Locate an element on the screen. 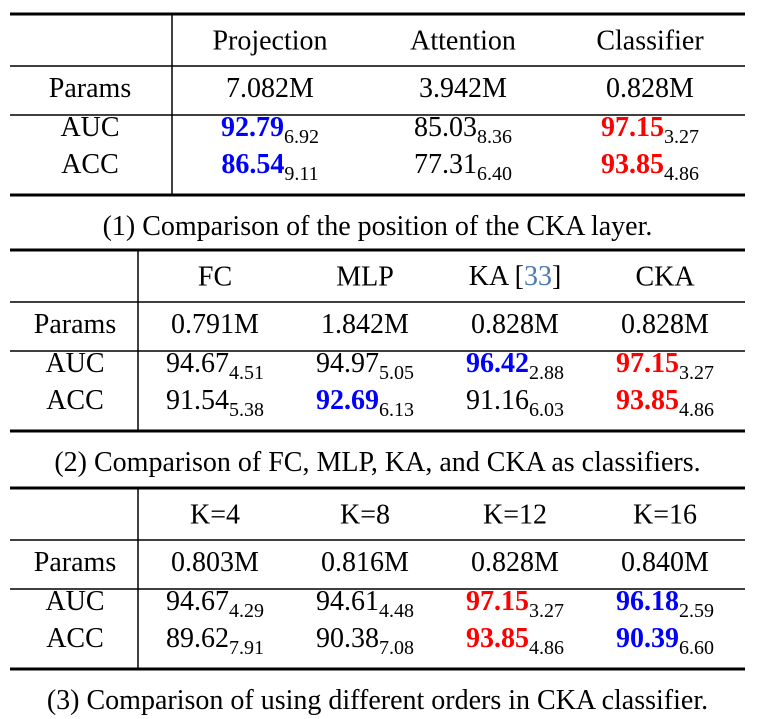 The height and width of the screenshot is (719, 760). column-header: FC is located at coordinates (215, 276).